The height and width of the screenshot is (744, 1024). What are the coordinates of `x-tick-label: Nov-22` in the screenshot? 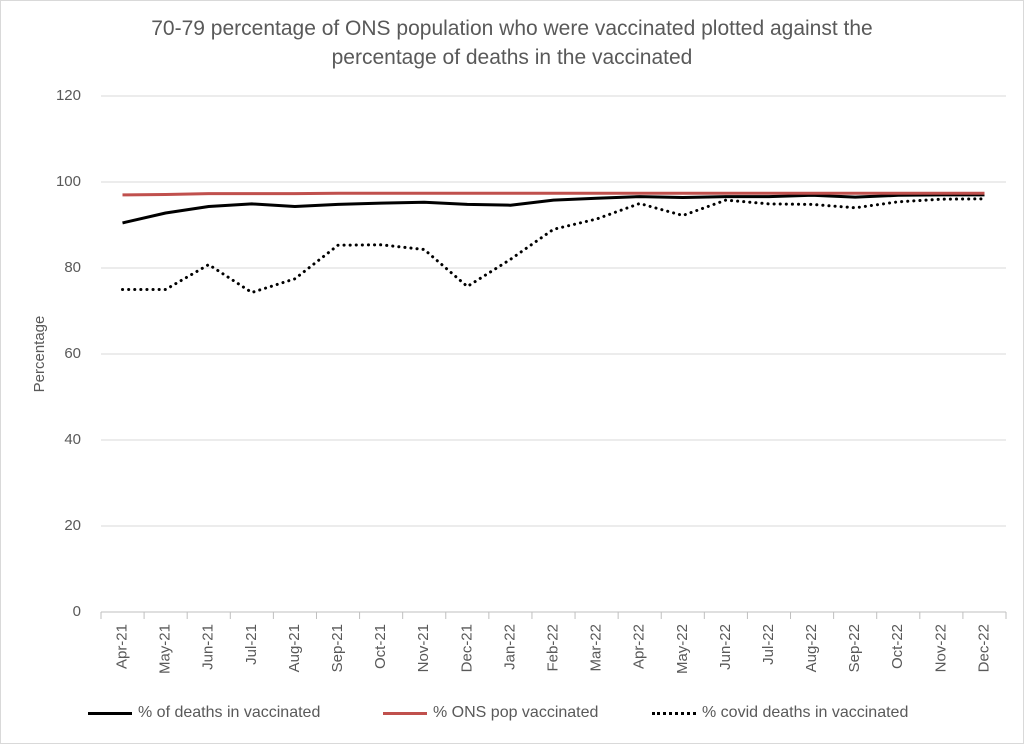 It's located at (940, 648).